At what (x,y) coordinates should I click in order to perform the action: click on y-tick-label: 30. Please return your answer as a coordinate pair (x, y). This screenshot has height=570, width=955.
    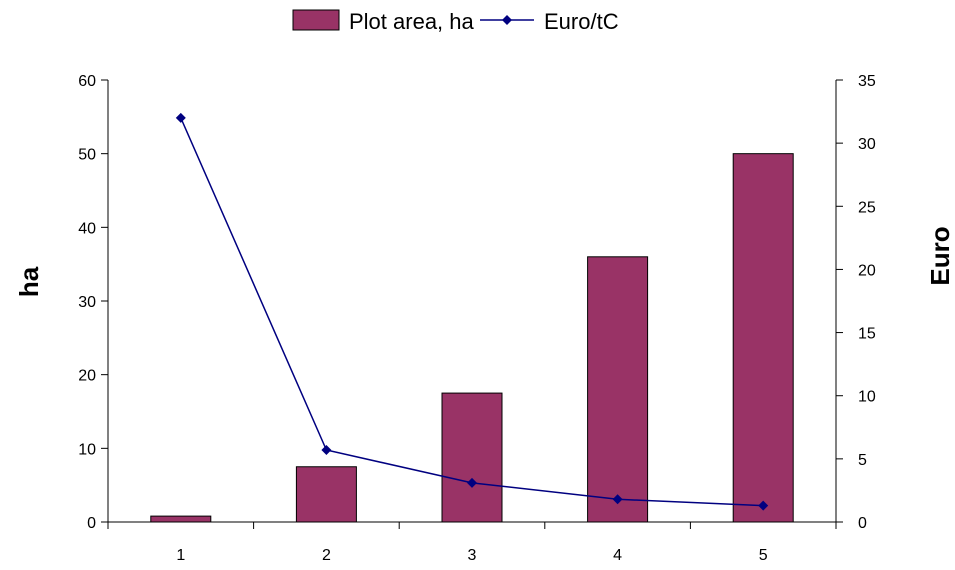
    Looking at the image, I should click on (87, 302).